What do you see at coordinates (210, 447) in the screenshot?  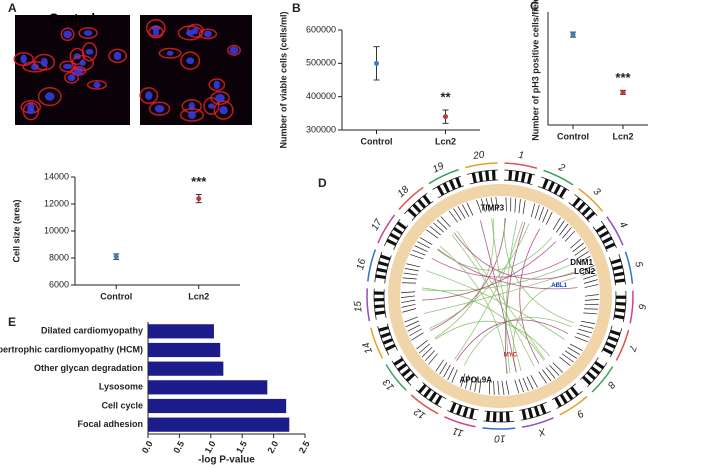 I see `x-tick-label: 1.0` at bounding box center [210, 447].